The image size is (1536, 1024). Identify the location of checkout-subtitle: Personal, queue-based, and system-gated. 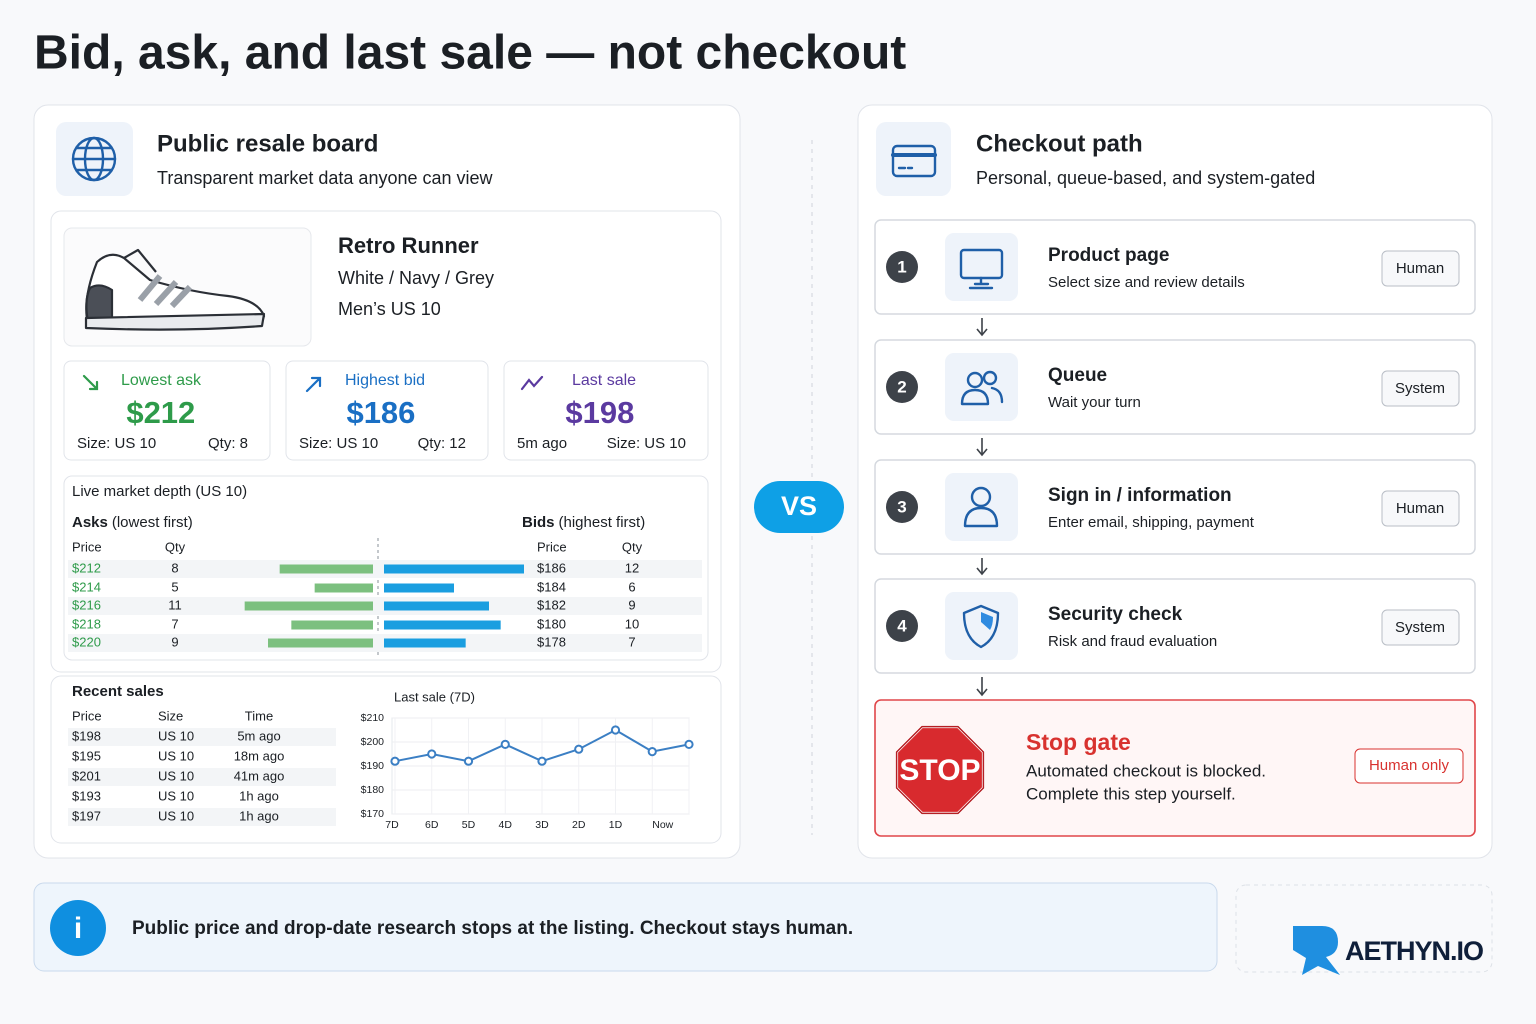
(1145, 178).